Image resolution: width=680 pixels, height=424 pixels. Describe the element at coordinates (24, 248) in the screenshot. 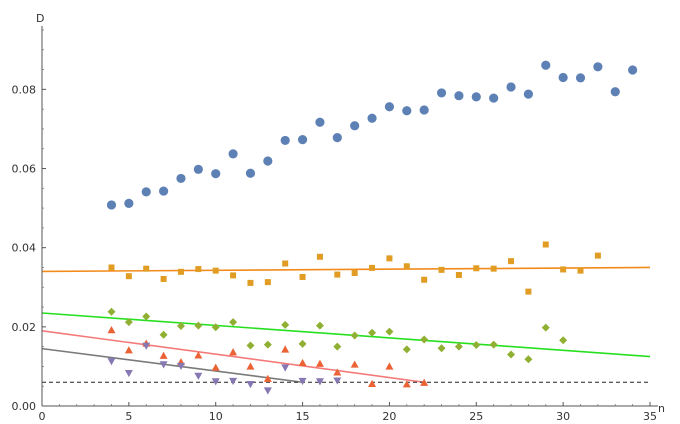

I see `y-tick-label: 0.04` at that location.